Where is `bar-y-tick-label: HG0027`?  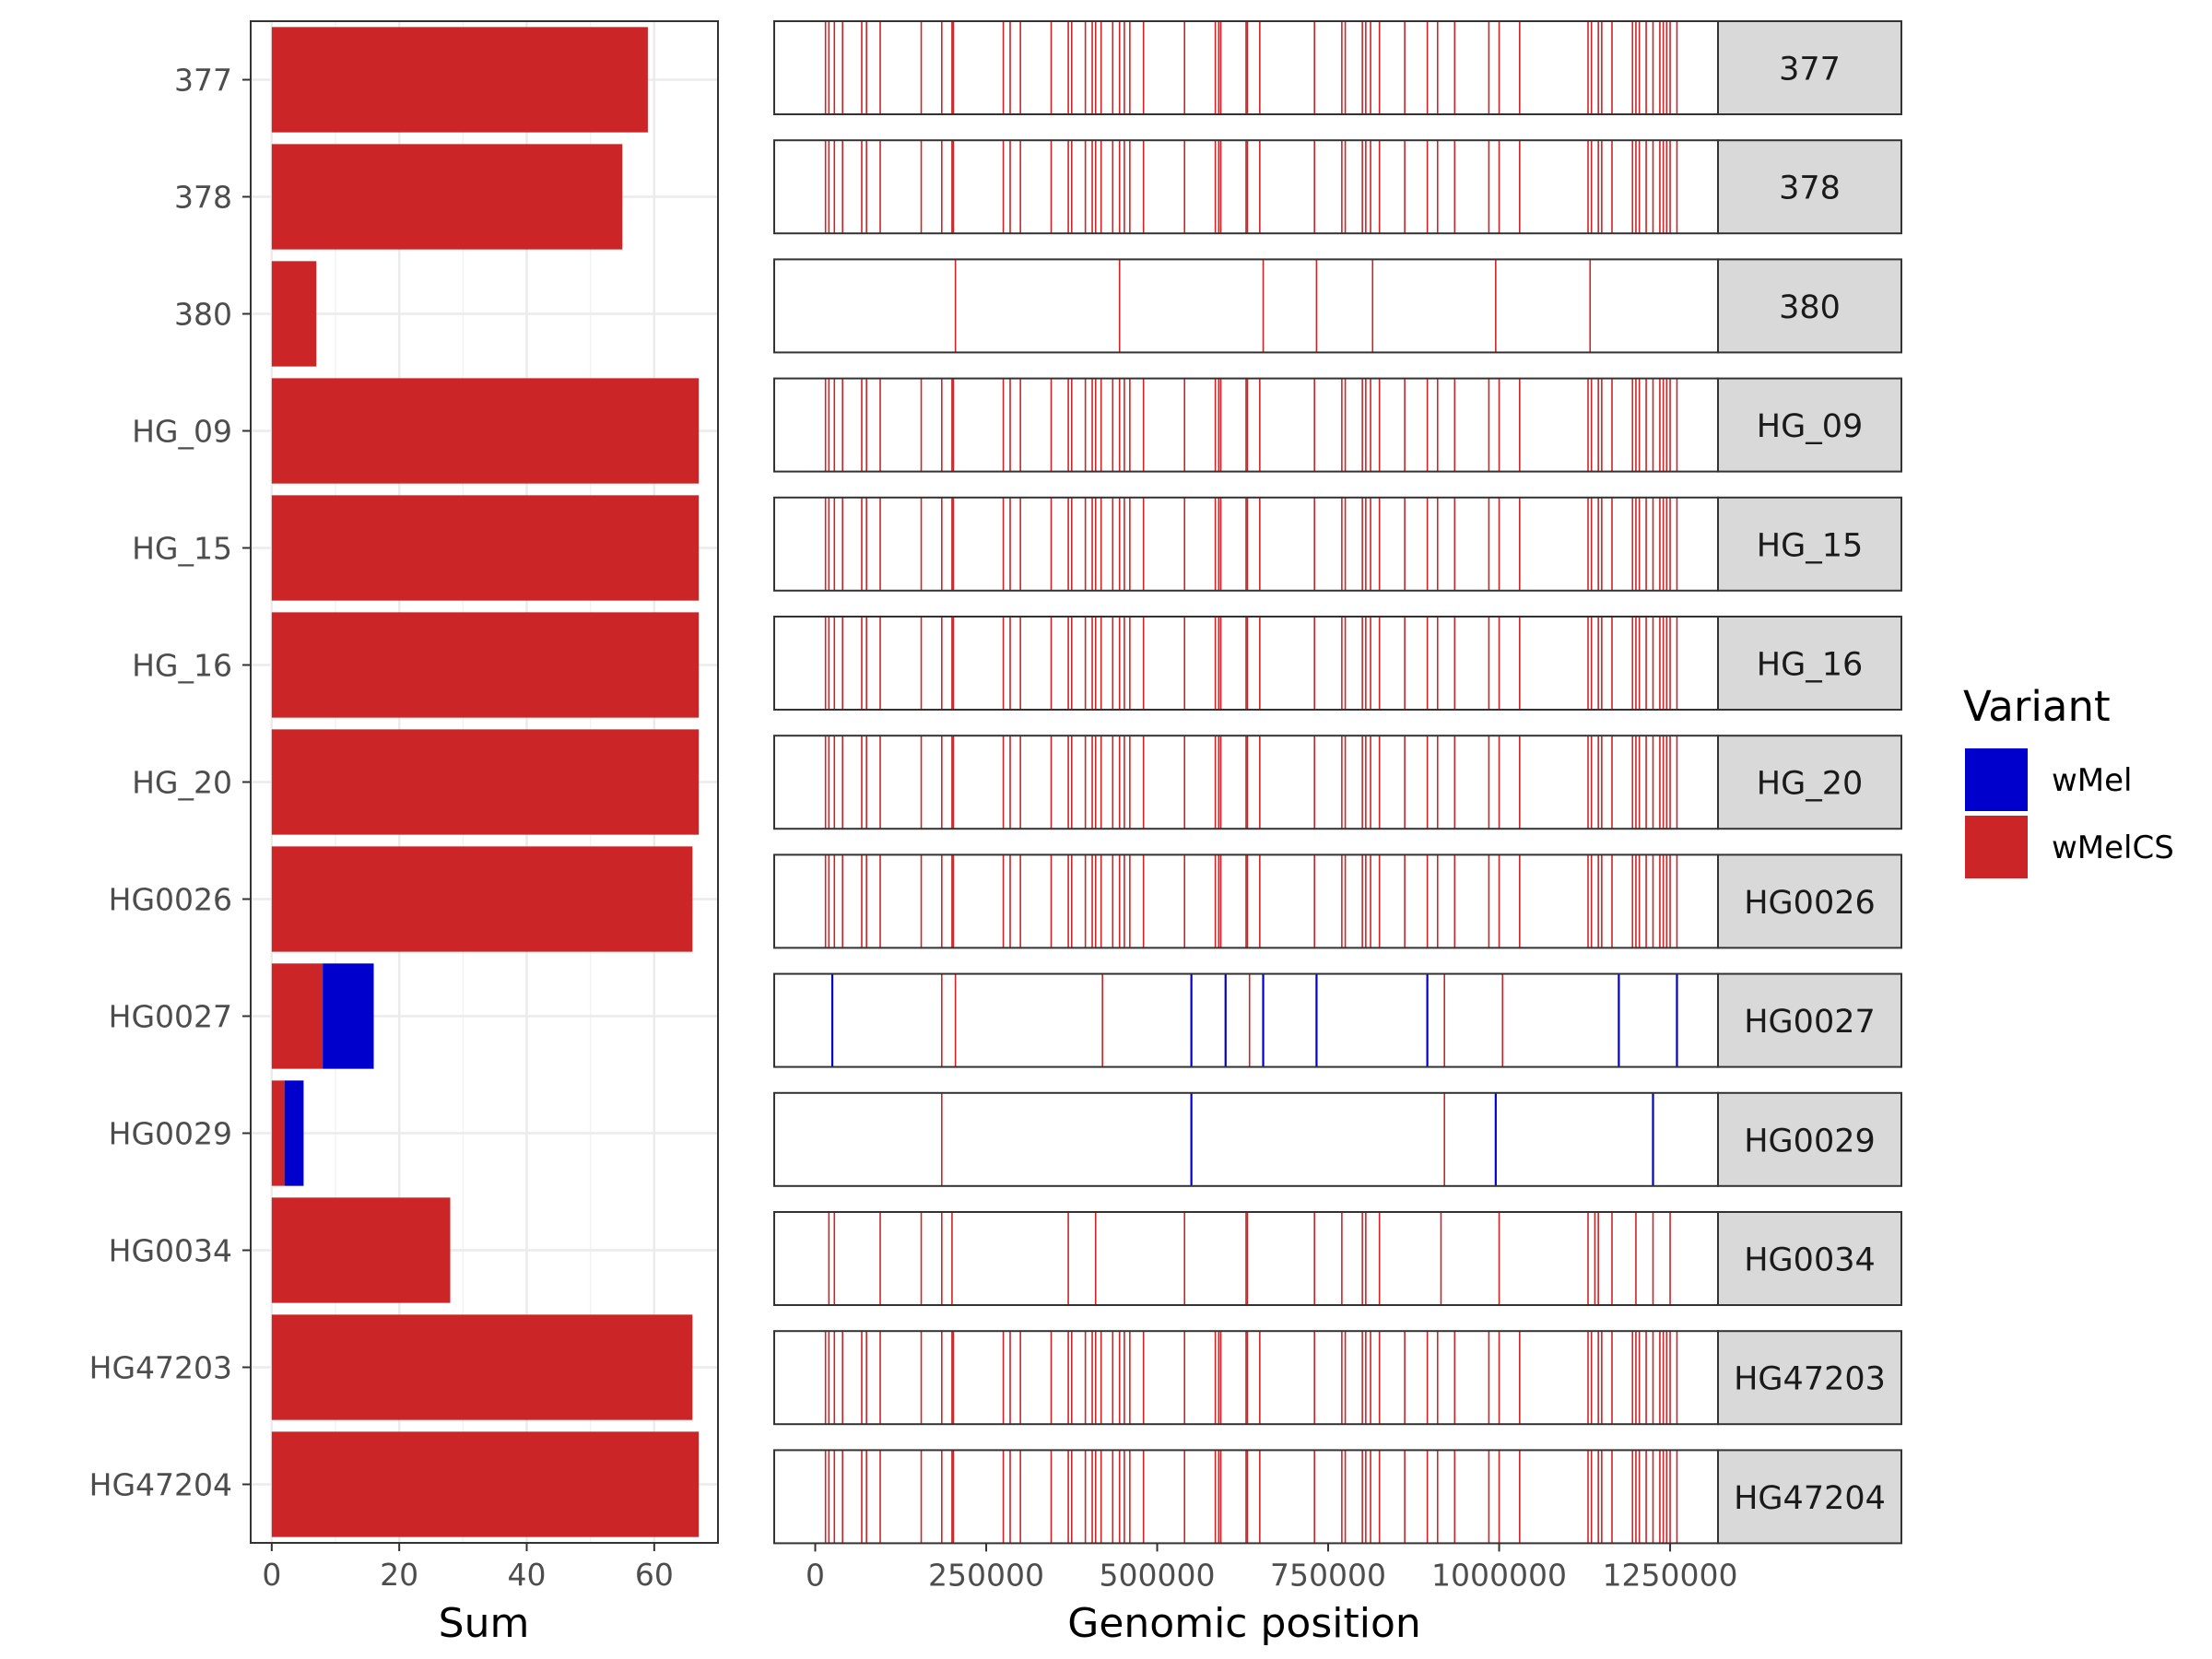 bar-y-tick-label: HG0027 is located at coordinates (170, 1017).